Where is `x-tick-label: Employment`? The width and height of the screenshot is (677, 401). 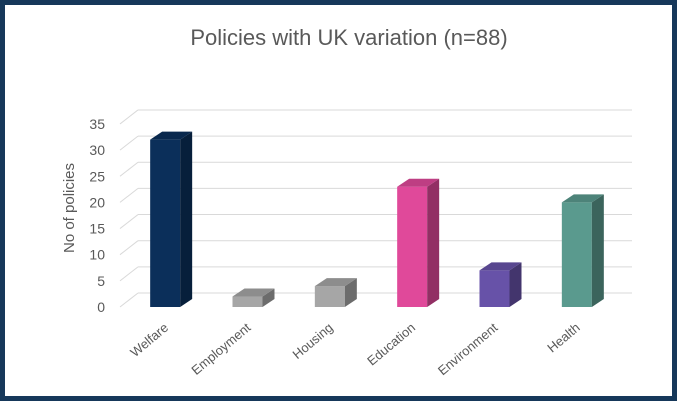
x-tick-label: Employment is located at coordinates (220, 349).